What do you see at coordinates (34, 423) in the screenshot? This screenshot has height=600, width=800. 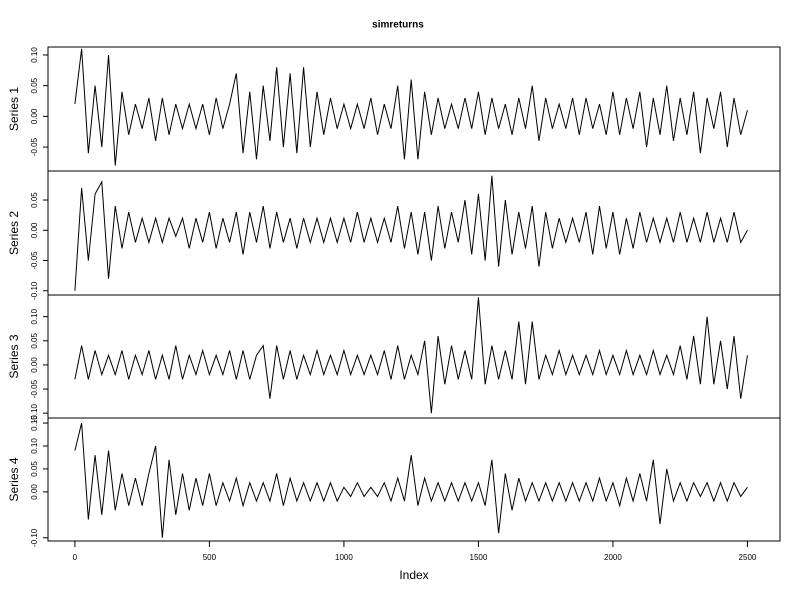 I see `y-tick-label: 0.15` at bounding box center [34, 423].